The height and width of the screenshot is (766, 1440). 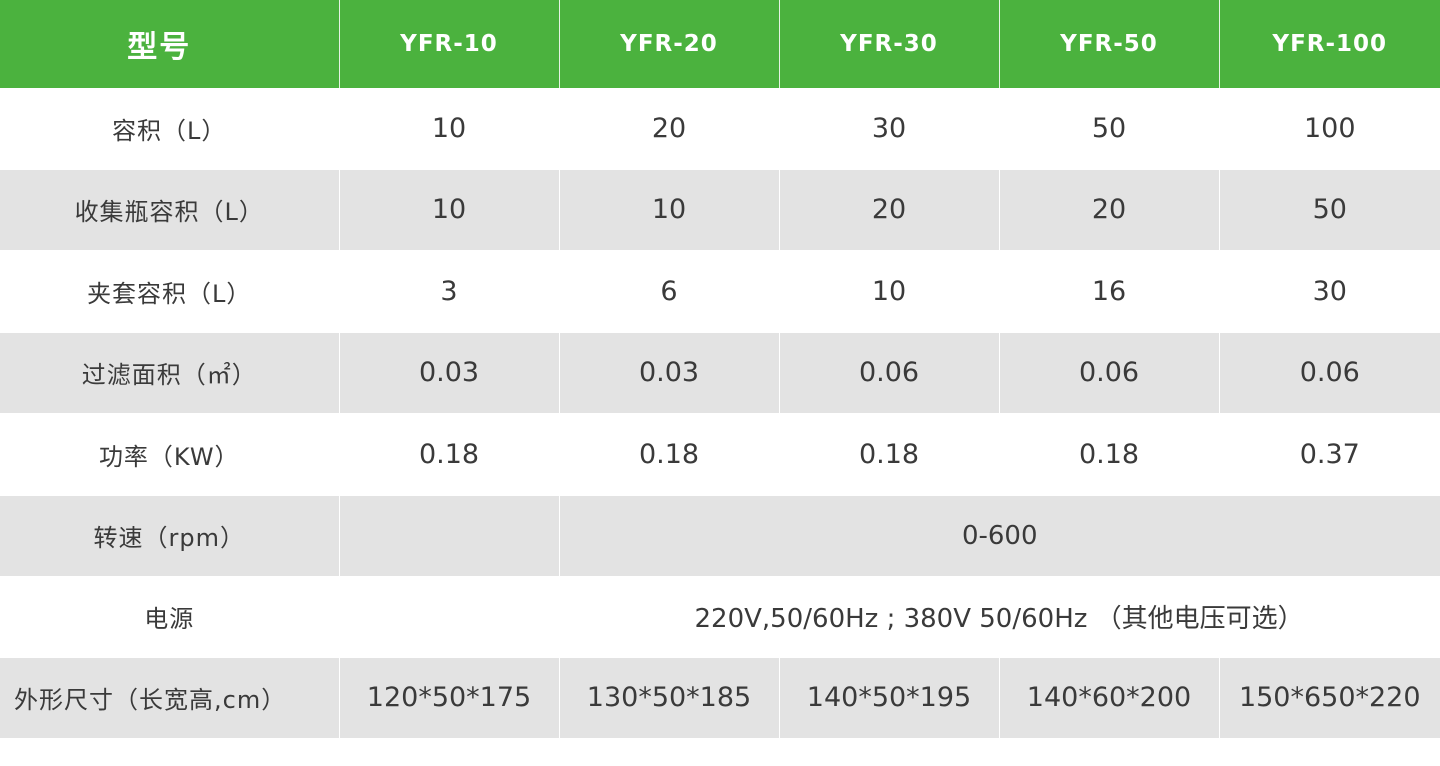 I want to click on jacket-volume-value: 6, so click(x=669, y=291).